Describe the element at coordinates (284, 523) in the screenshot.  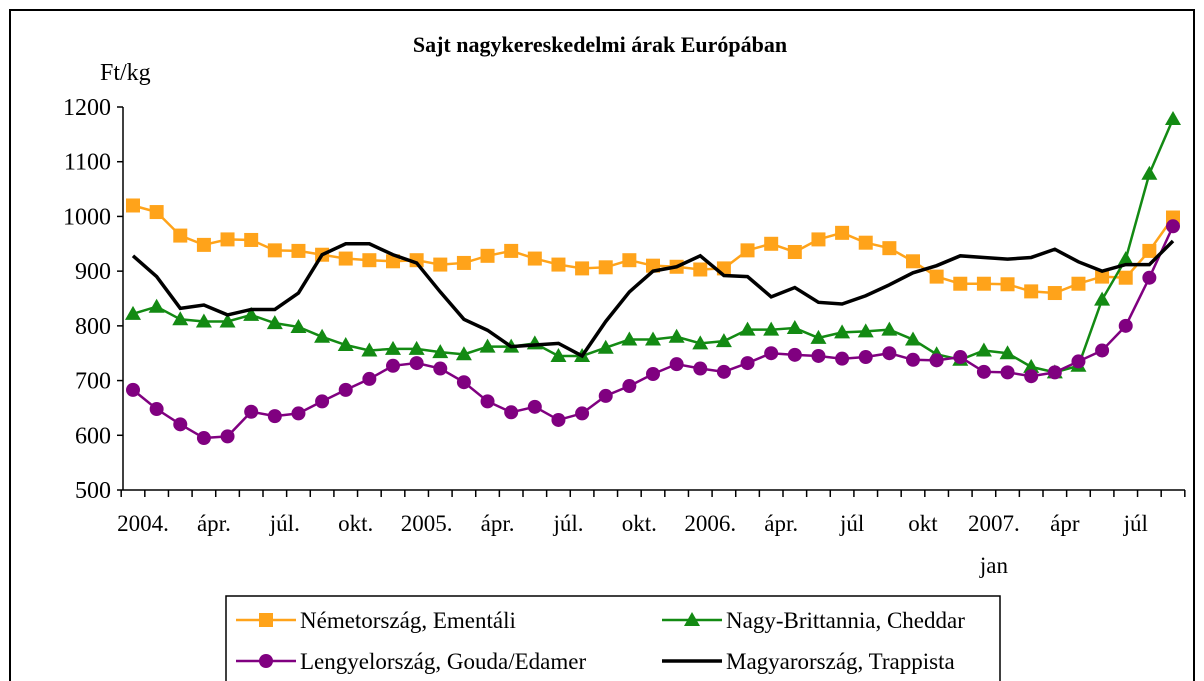
I see `x-tick-label: júl.` at that location.